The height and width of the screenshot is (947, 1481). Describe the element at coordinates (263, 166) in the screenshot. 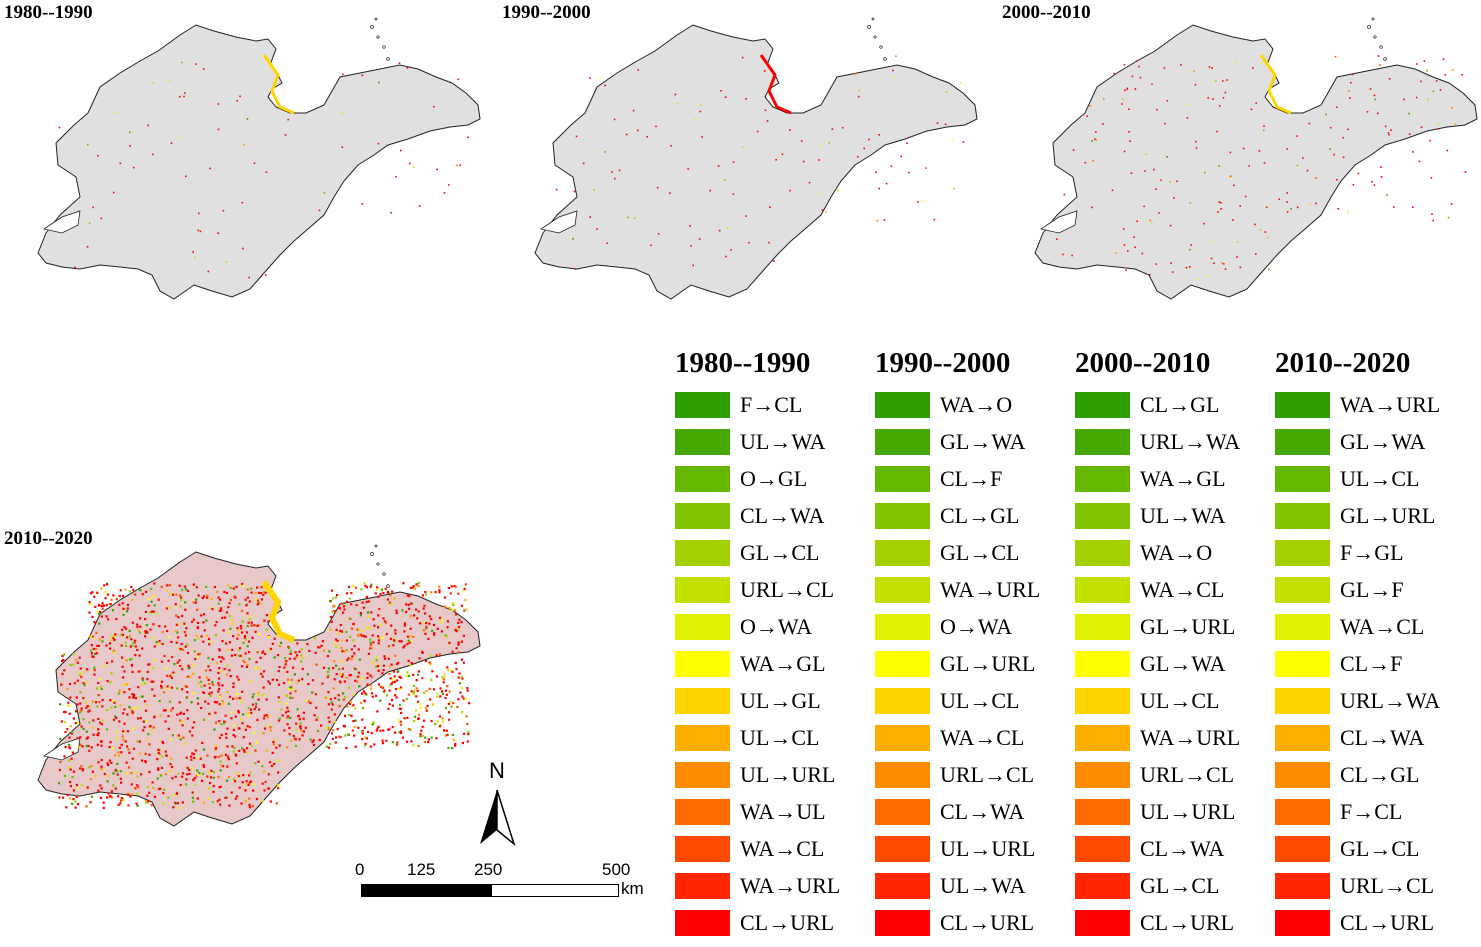

I see `change-patches` at that location.